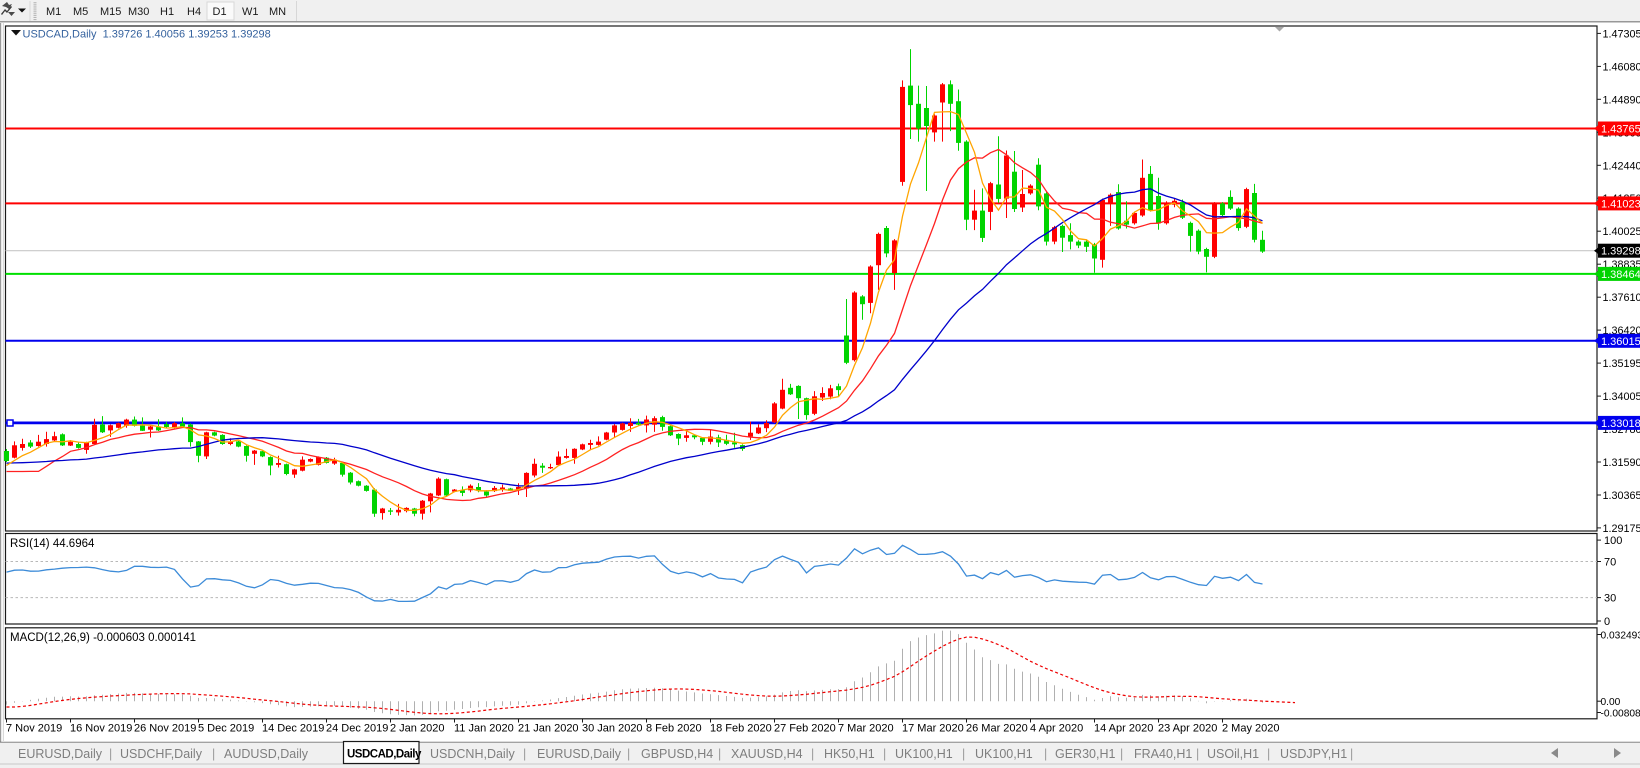  What do you see at coordinates (1620, 635) in the screenshot?
I see `svg-text: 0.032493` at bounding box center [1620, 635].